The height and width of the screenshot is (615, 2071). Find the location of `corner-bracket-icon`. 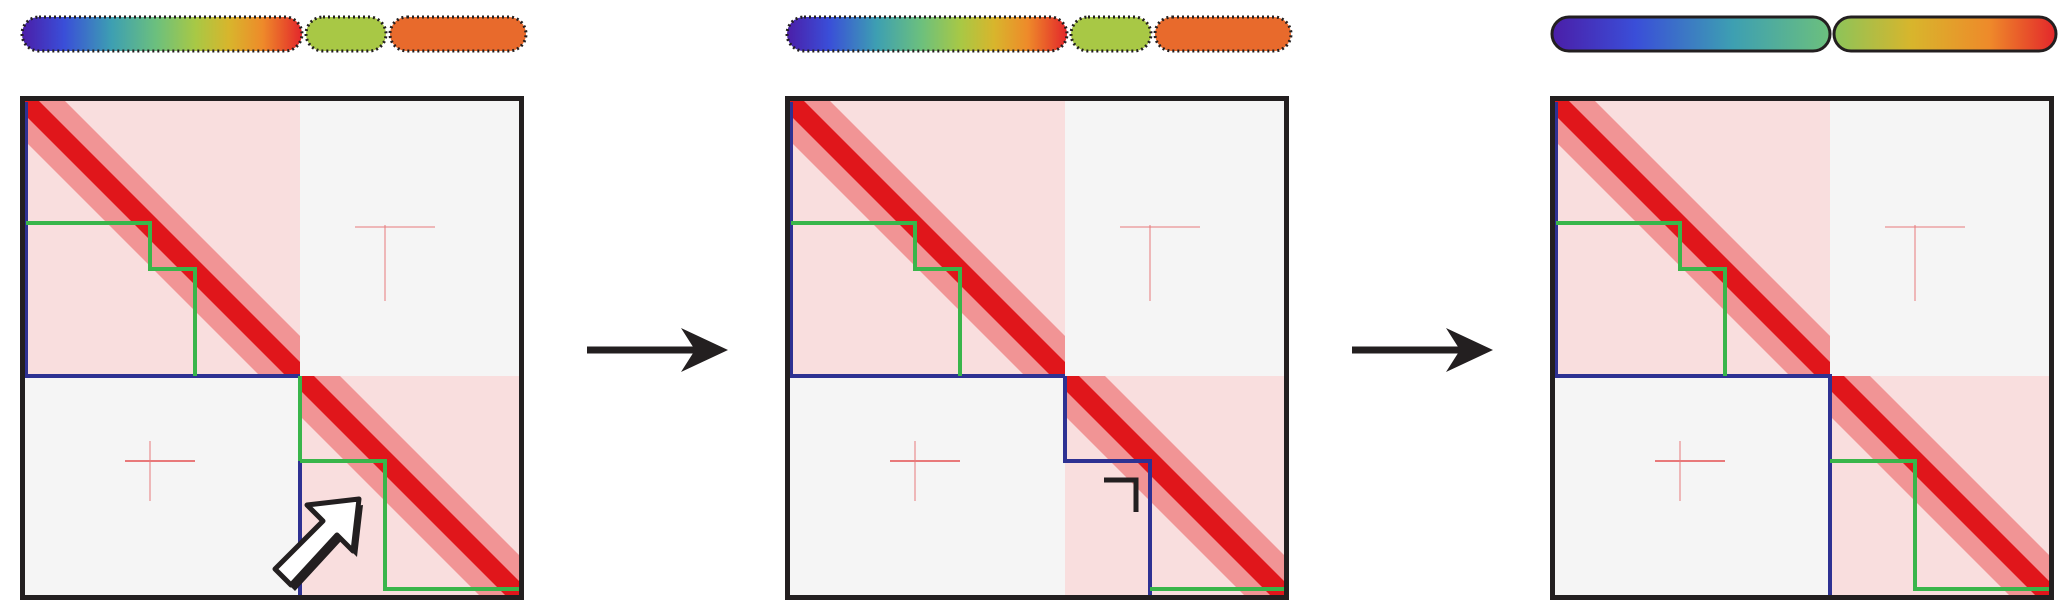

corner-bracket-icon is located at coordinates (1121, 494).